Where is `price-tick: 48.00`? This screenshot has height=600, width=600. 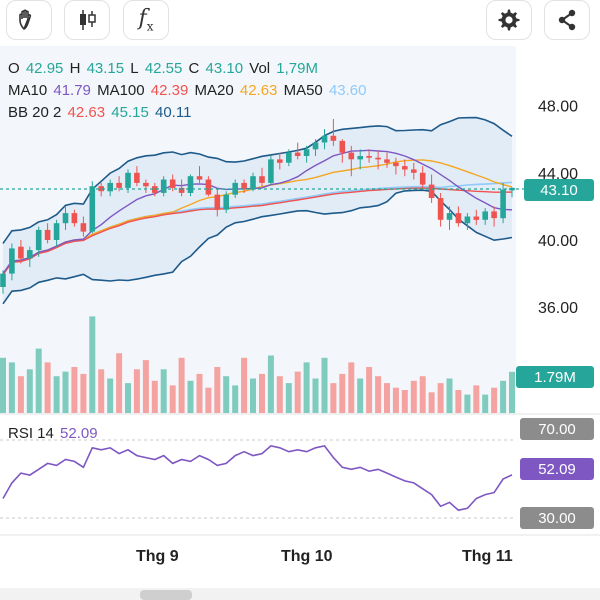 price-tick: 48.00 is located at coordinates (558, 107).